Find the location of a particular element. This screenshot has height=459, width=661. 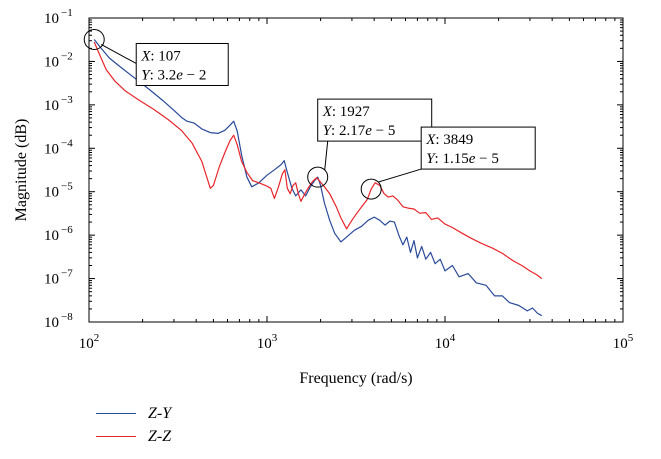

legend-item-z-z: Z-Z is located at coordinates (133, 436).